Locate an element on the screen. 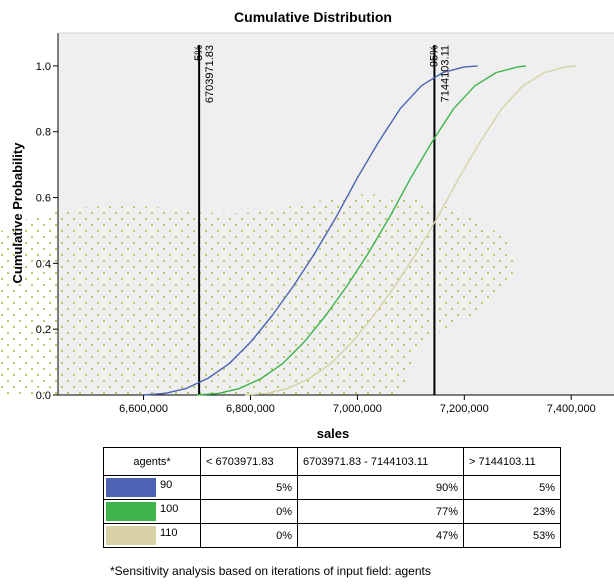  y-axis-label: Cumulative Probability is located at coordinates (17, 213).